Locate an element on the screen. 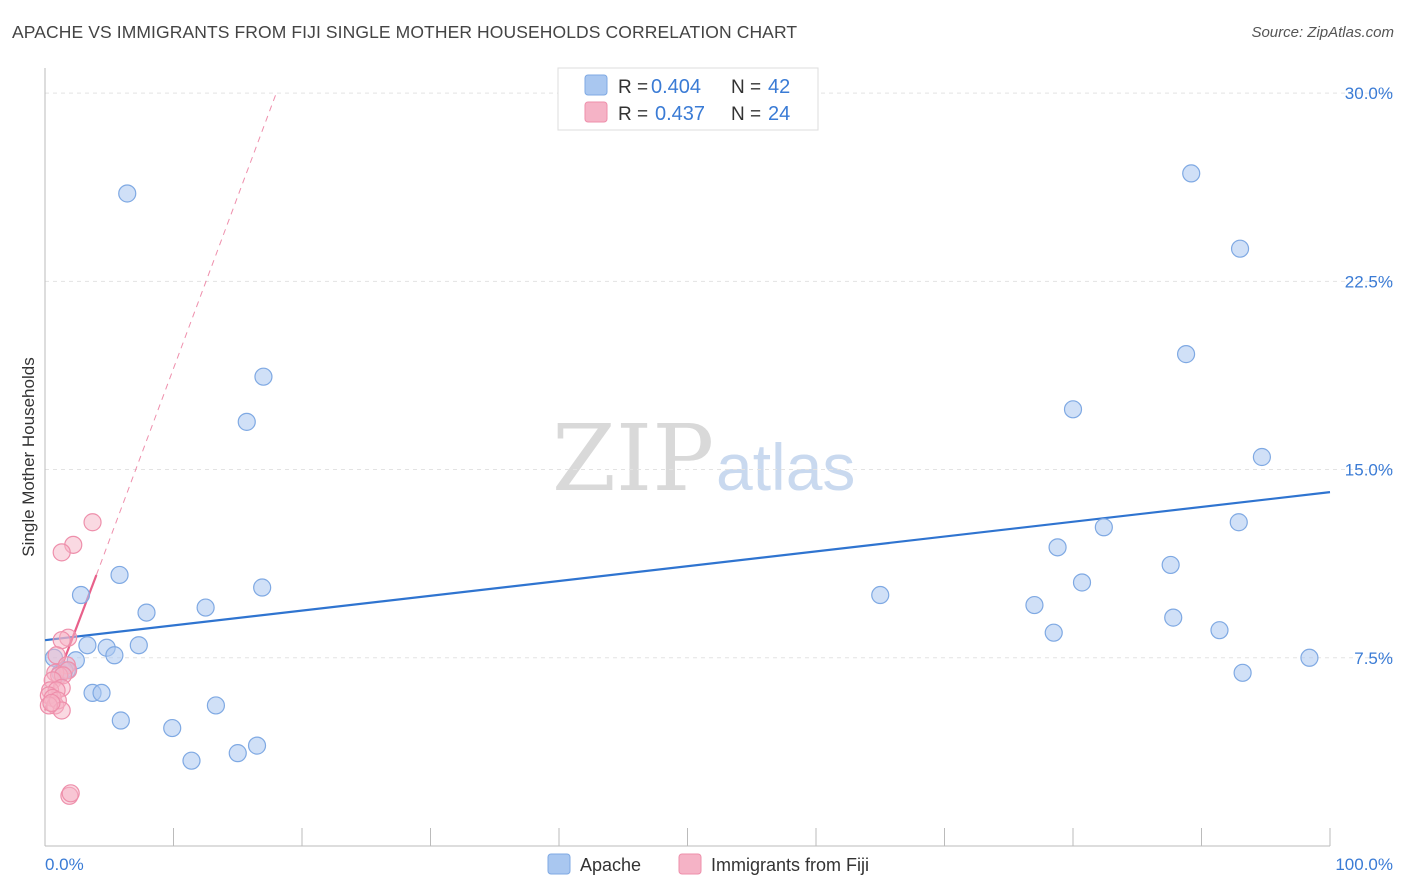  watermark: ZIP atlas is located at coordinates (703, 458).